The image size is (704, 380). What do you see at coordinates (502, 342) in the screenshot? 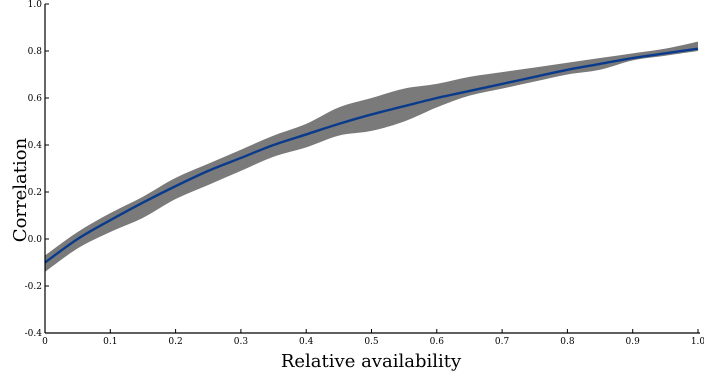
I see `x-tick-label: 0.7` at bounding box center [502, 342].